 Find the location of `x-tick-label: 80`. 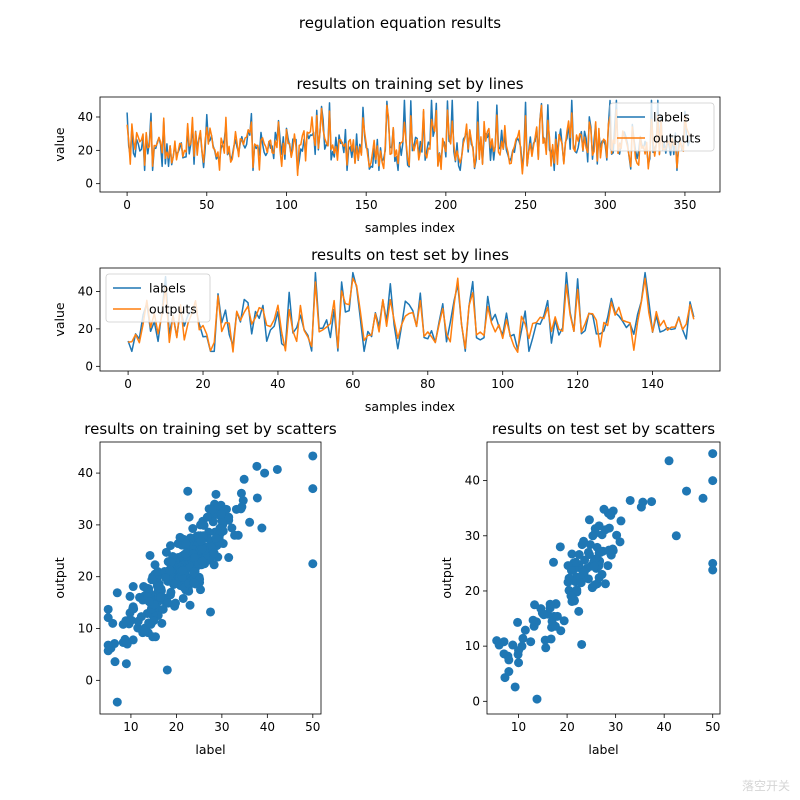

x-tick-label: 80 is located at coordinates (427, 384).